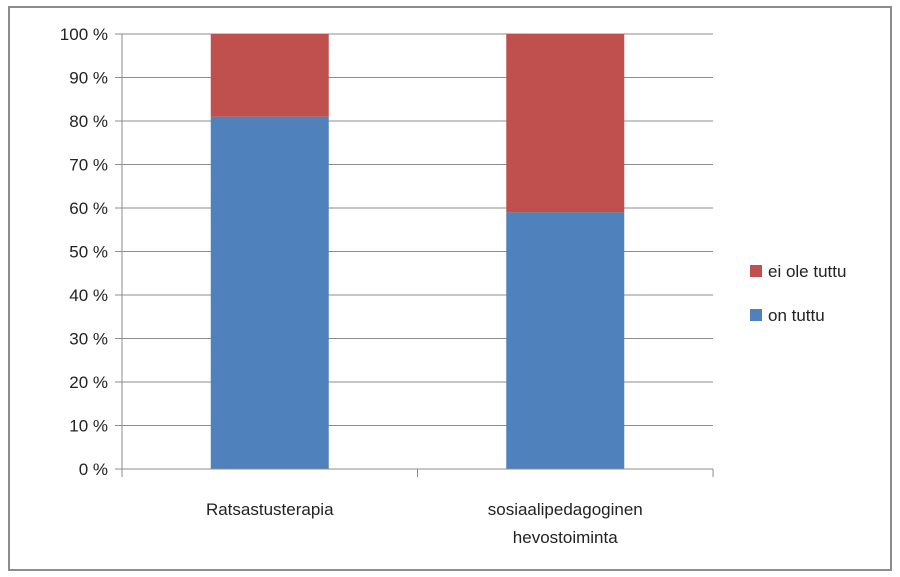 This screenshot has width=900, height=577. Describe the element at coordinates (796, 315) in the screenshot. I see `legend-label: on tuttu` at that location.